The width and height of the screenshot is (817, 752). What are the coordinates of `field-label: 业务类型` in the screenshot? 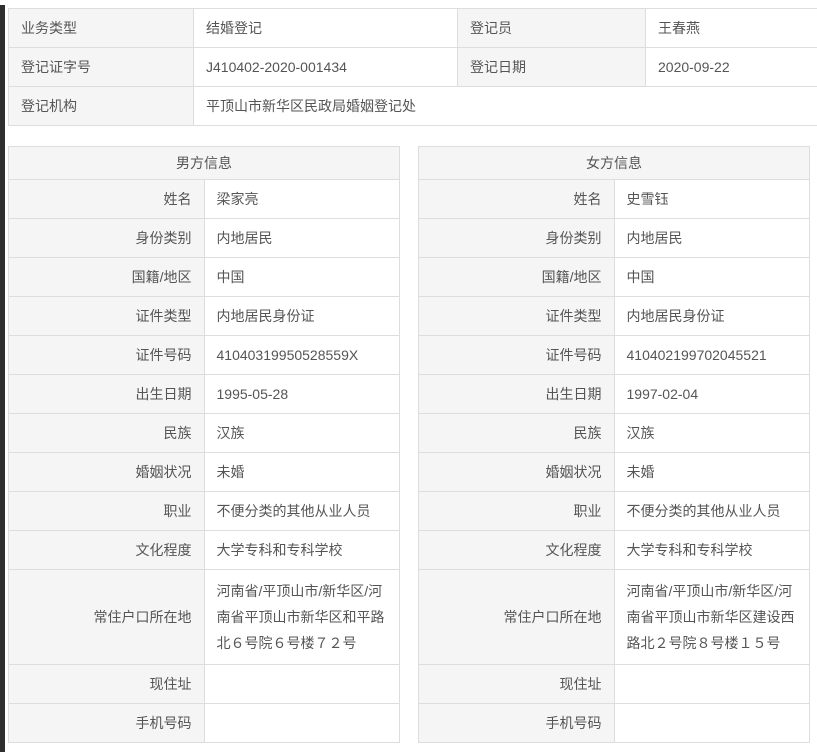 It's located at (101, 28).